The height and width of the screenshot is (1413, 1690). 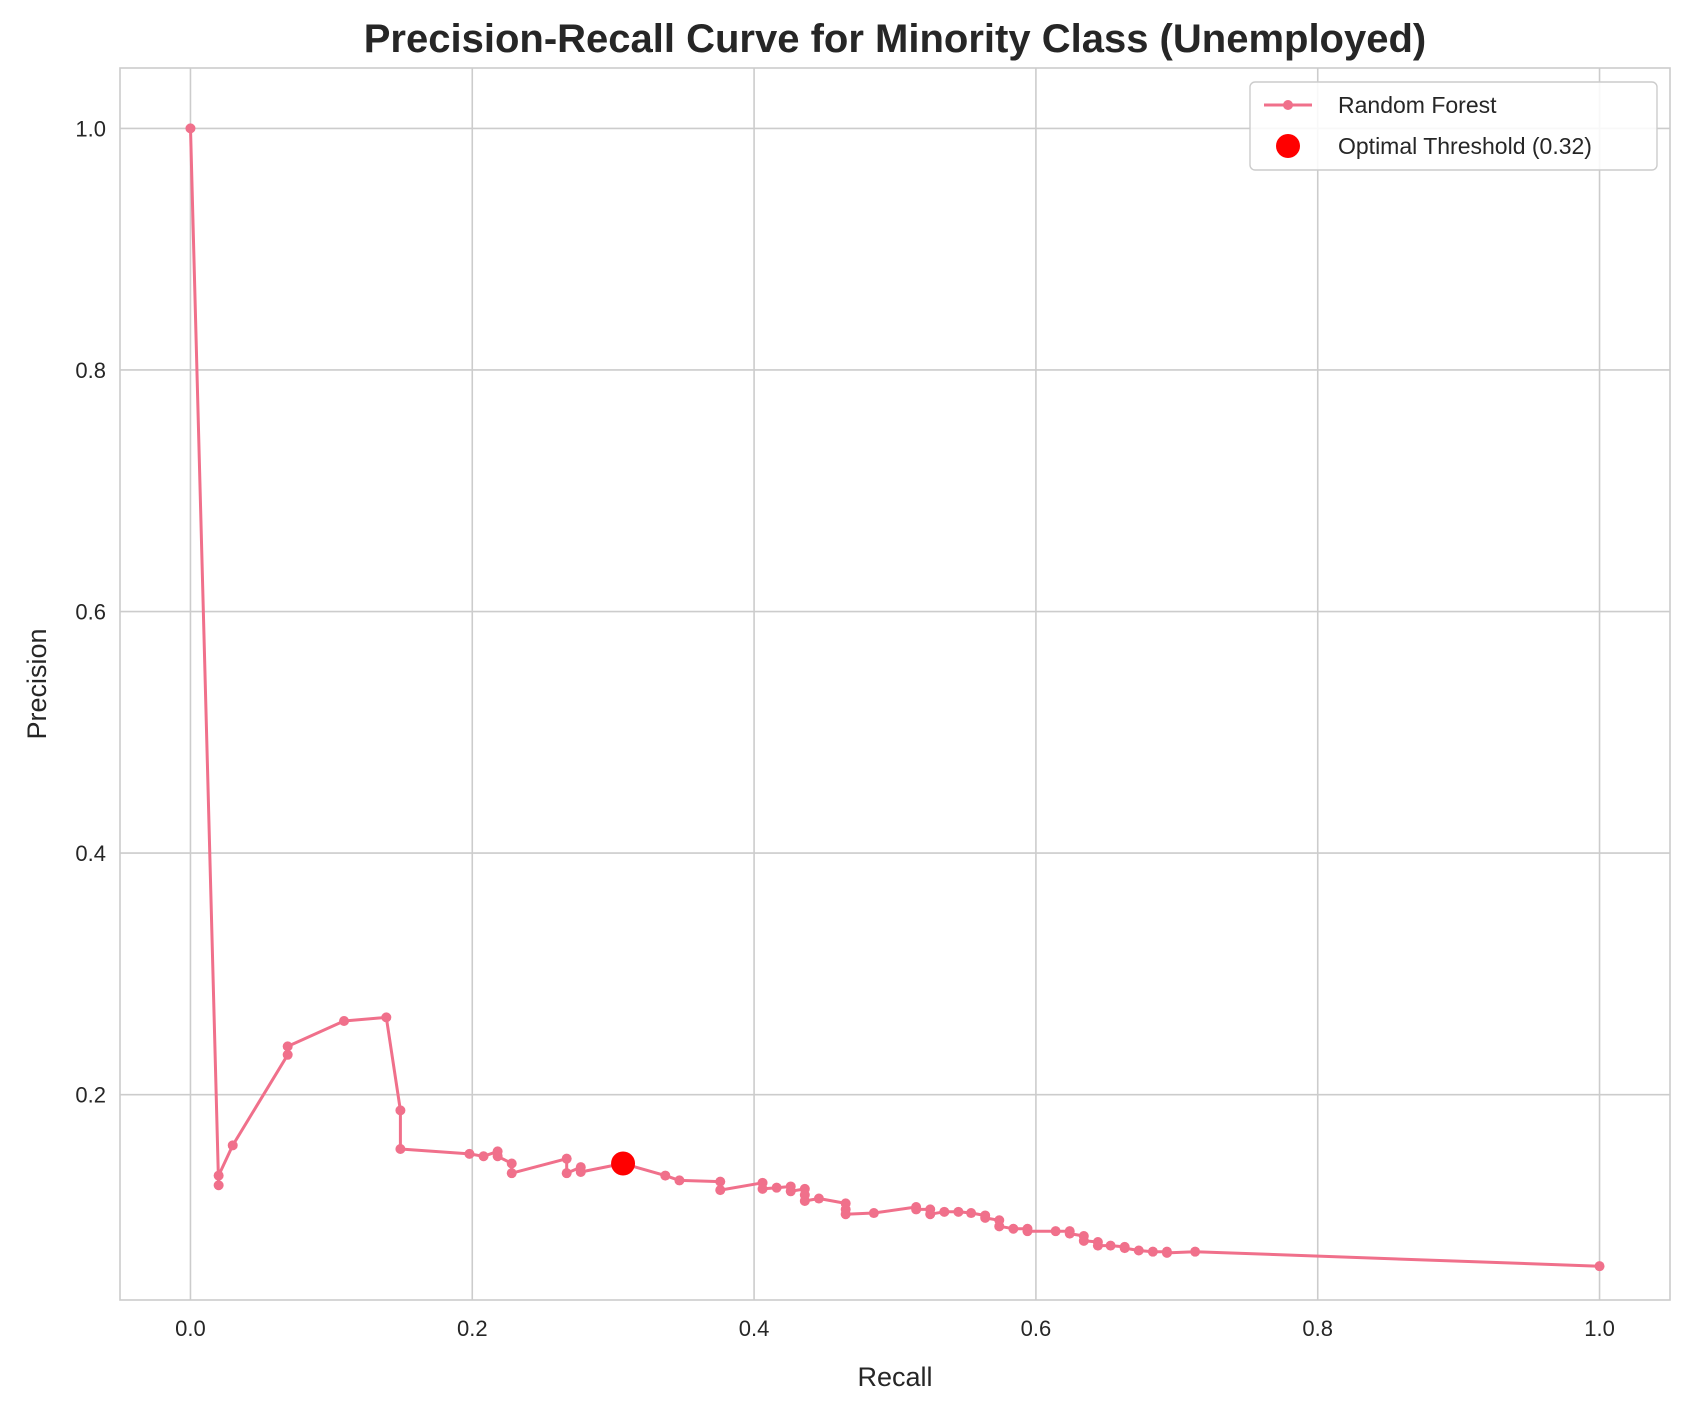 I want to click on legend-box, so click(x=1453, y=126).